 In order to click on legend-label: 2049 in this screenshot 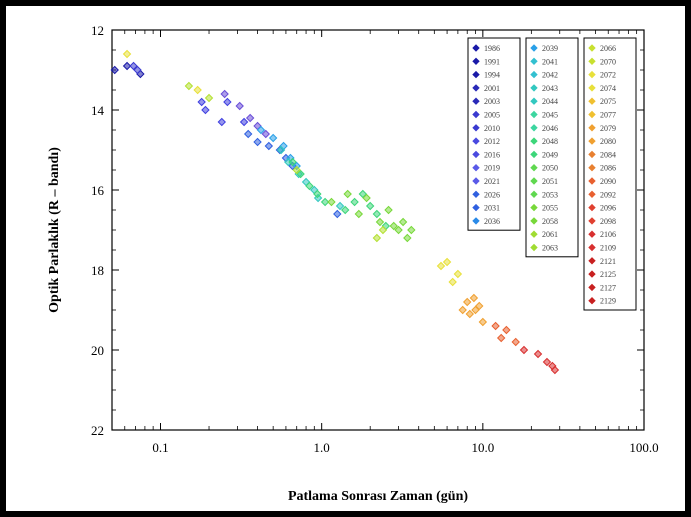, I will do `click(550, 154)`.